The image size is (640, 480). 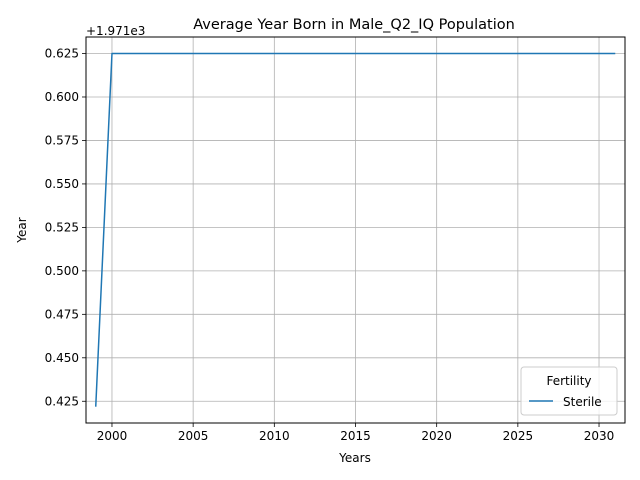 What do you see at coordinates (568, 381) in the screenshot?
I see `legend-title: Fertility` at bounding box center [568, 381].